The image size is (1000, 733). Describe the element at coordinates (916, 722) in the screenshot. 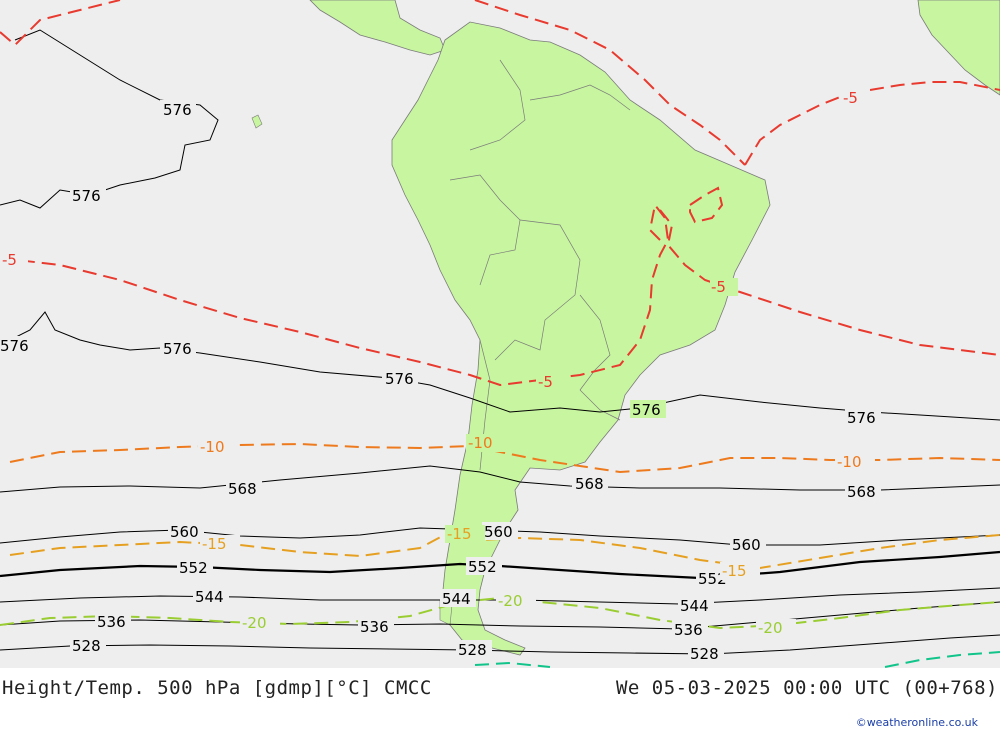

I see `credit-link: ©weatheronline.co.uk` at that location.